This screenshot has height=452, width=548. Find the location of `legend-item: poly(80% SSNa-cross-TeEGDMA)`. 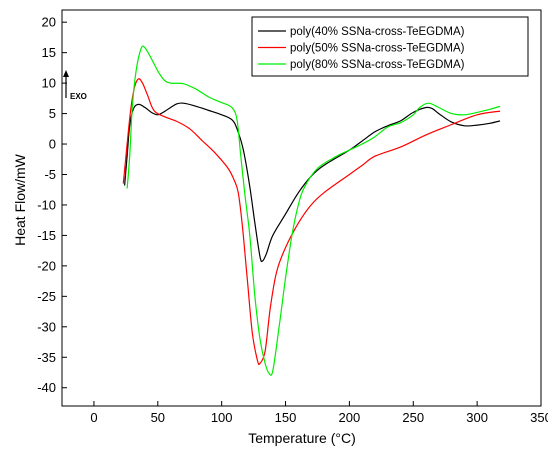

legend-item: poly(80% SSNa-cross-TeEGDMA) is located at coordinates (361, 65).